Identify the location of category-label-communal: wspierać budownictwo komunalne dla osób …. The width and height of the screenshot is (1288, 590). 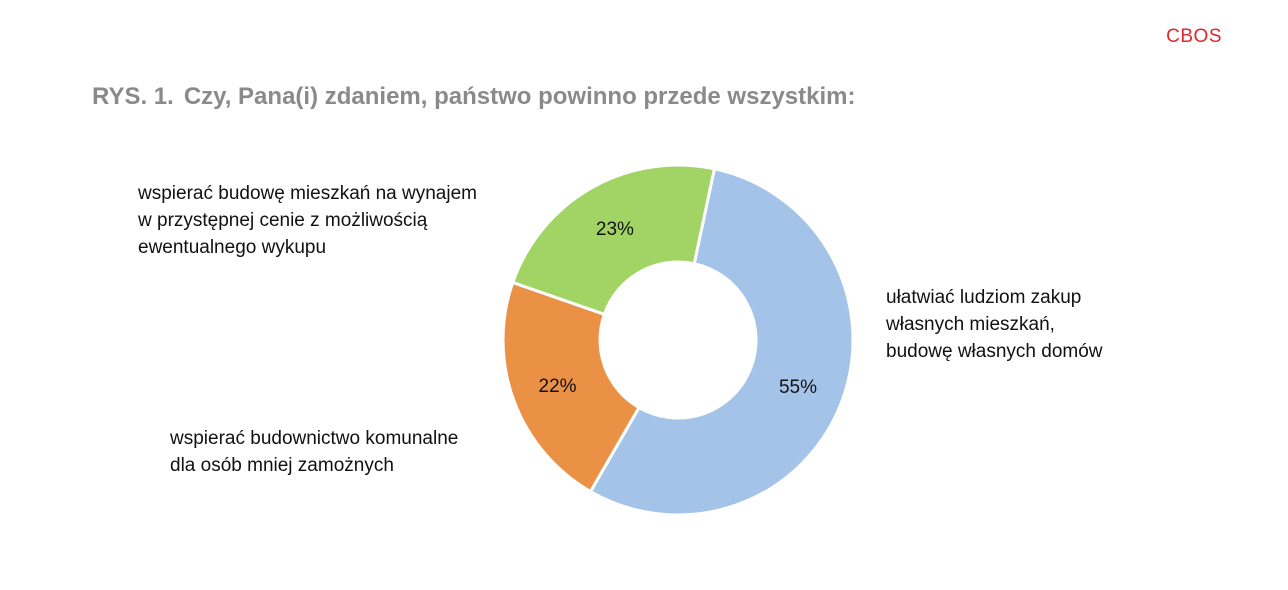
(314, 452).